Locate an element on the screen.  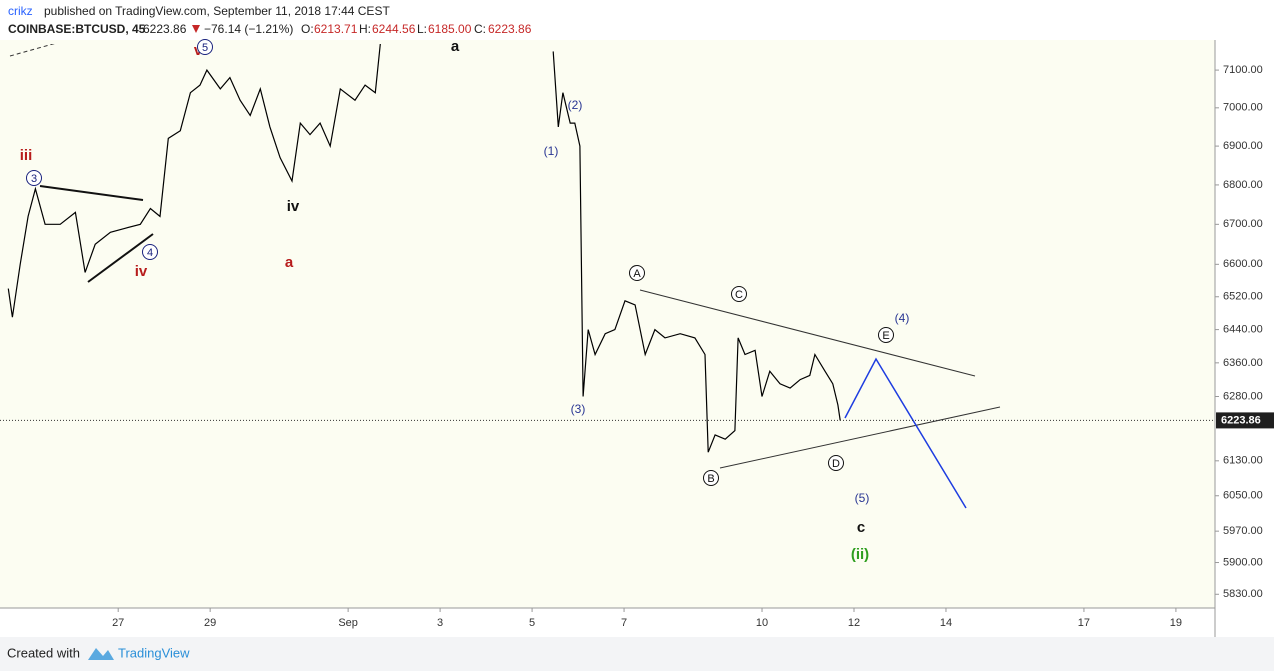
y-tick-label: 6050.00 is located at coordinates (1243, 496).